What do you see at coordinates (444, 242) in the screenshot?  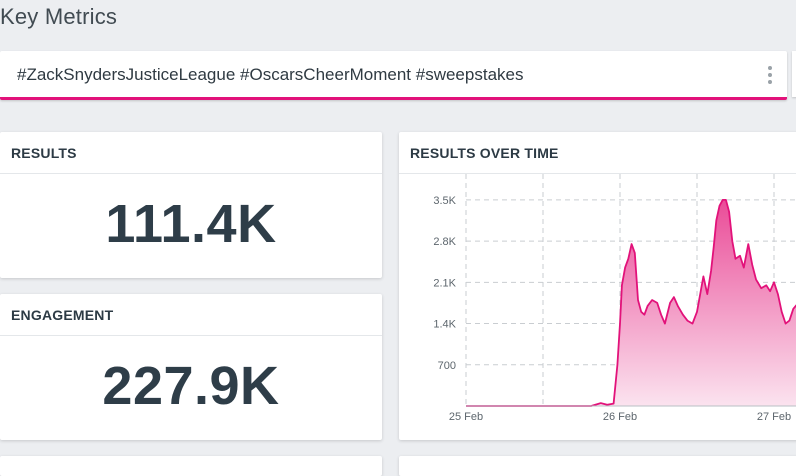 I see `y-tick-label: 2.8K` at bounding box center [444, 242].